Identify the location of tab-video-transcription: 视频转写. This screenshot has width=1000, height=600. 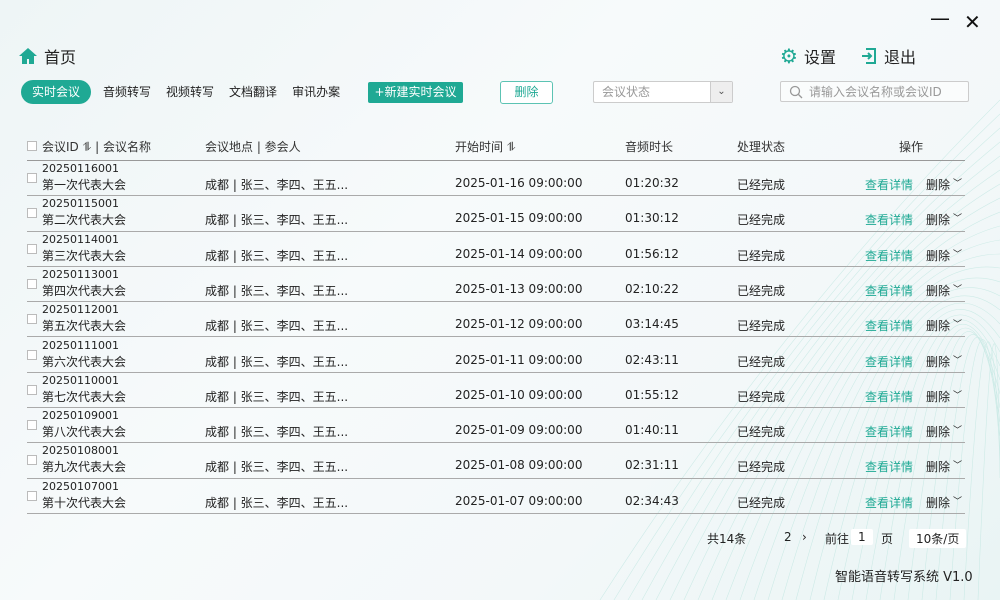
(190, 92).